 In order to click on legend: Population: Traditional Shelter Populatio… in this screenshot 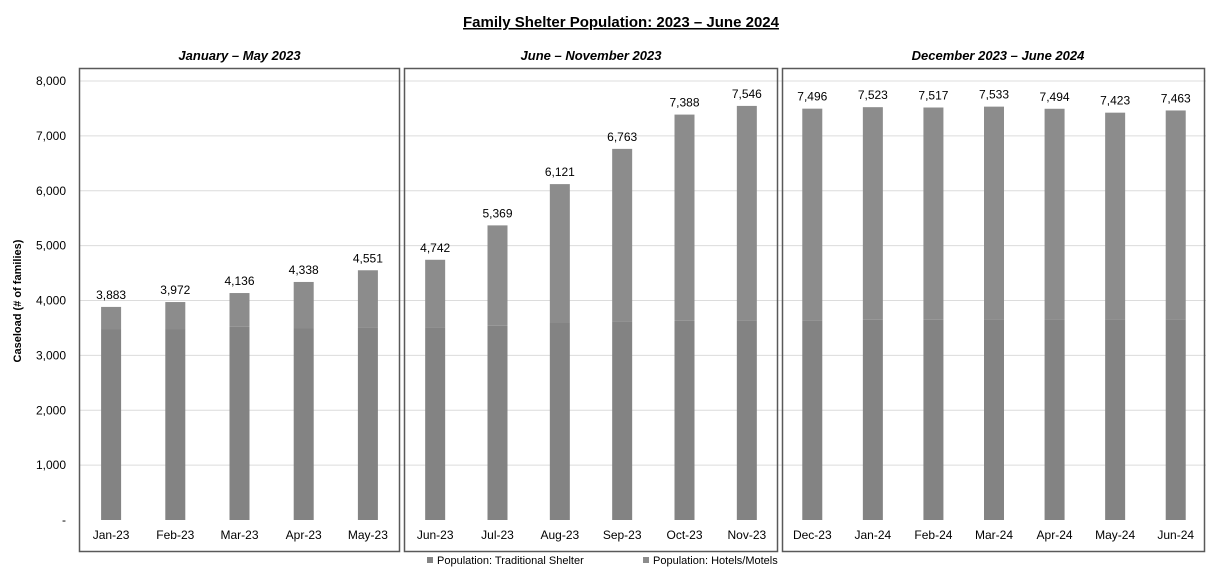, I will do `click(602, 561)`.